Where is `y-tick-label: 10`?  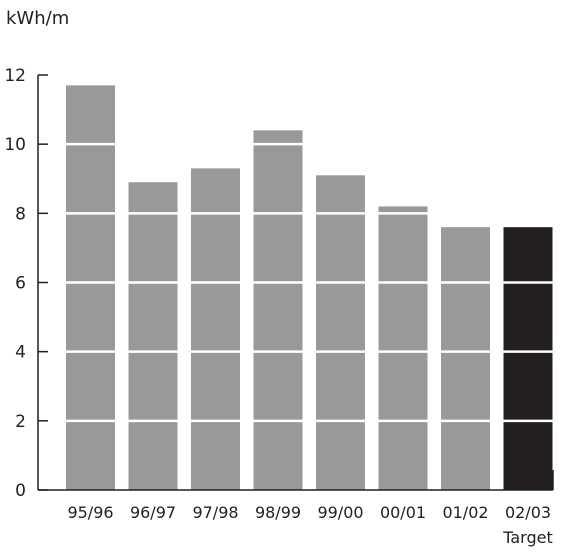
y-tick-label: 10 is located at coordinates (15, 145).